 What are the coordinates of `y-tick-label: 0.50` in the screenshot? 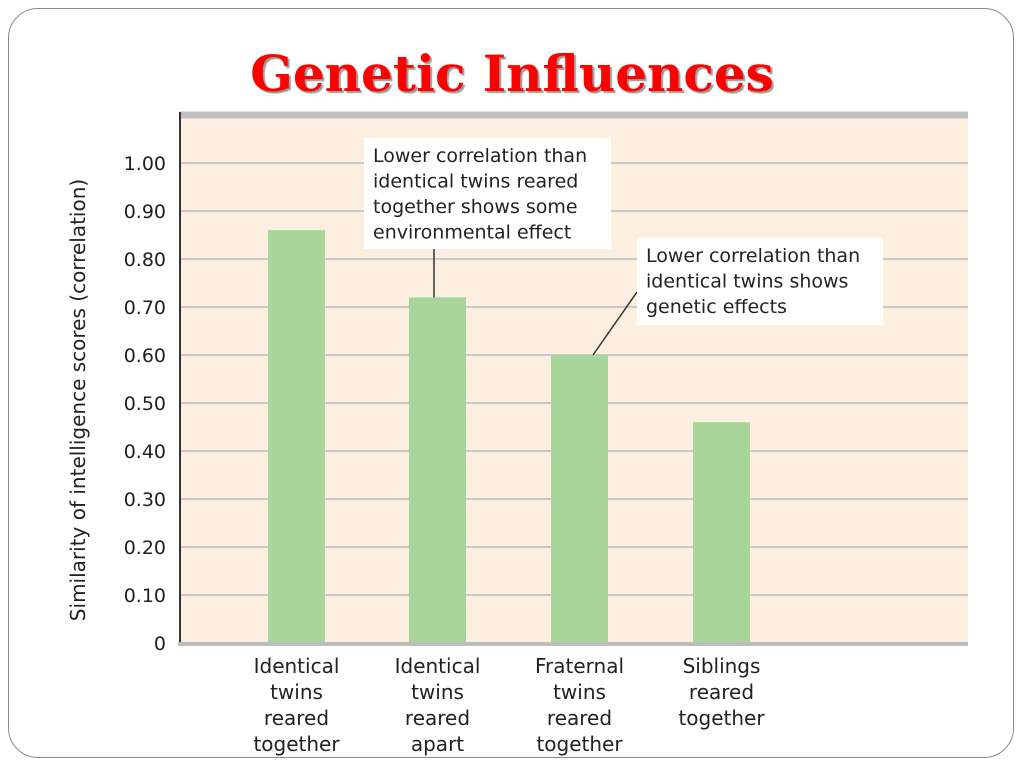 It's located at (145, 404).